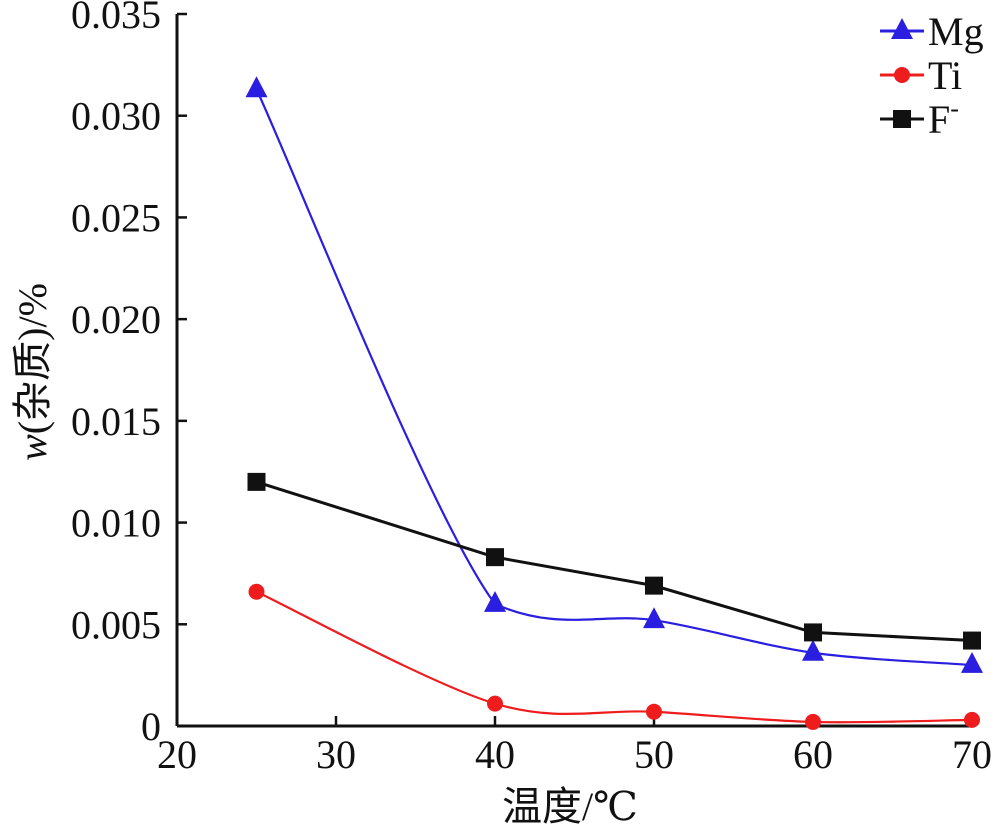  What do you see at coordinates (116, 421) in the screenshot?
I see `y-tick-label: 0.015` at bounding box center [116, 421].